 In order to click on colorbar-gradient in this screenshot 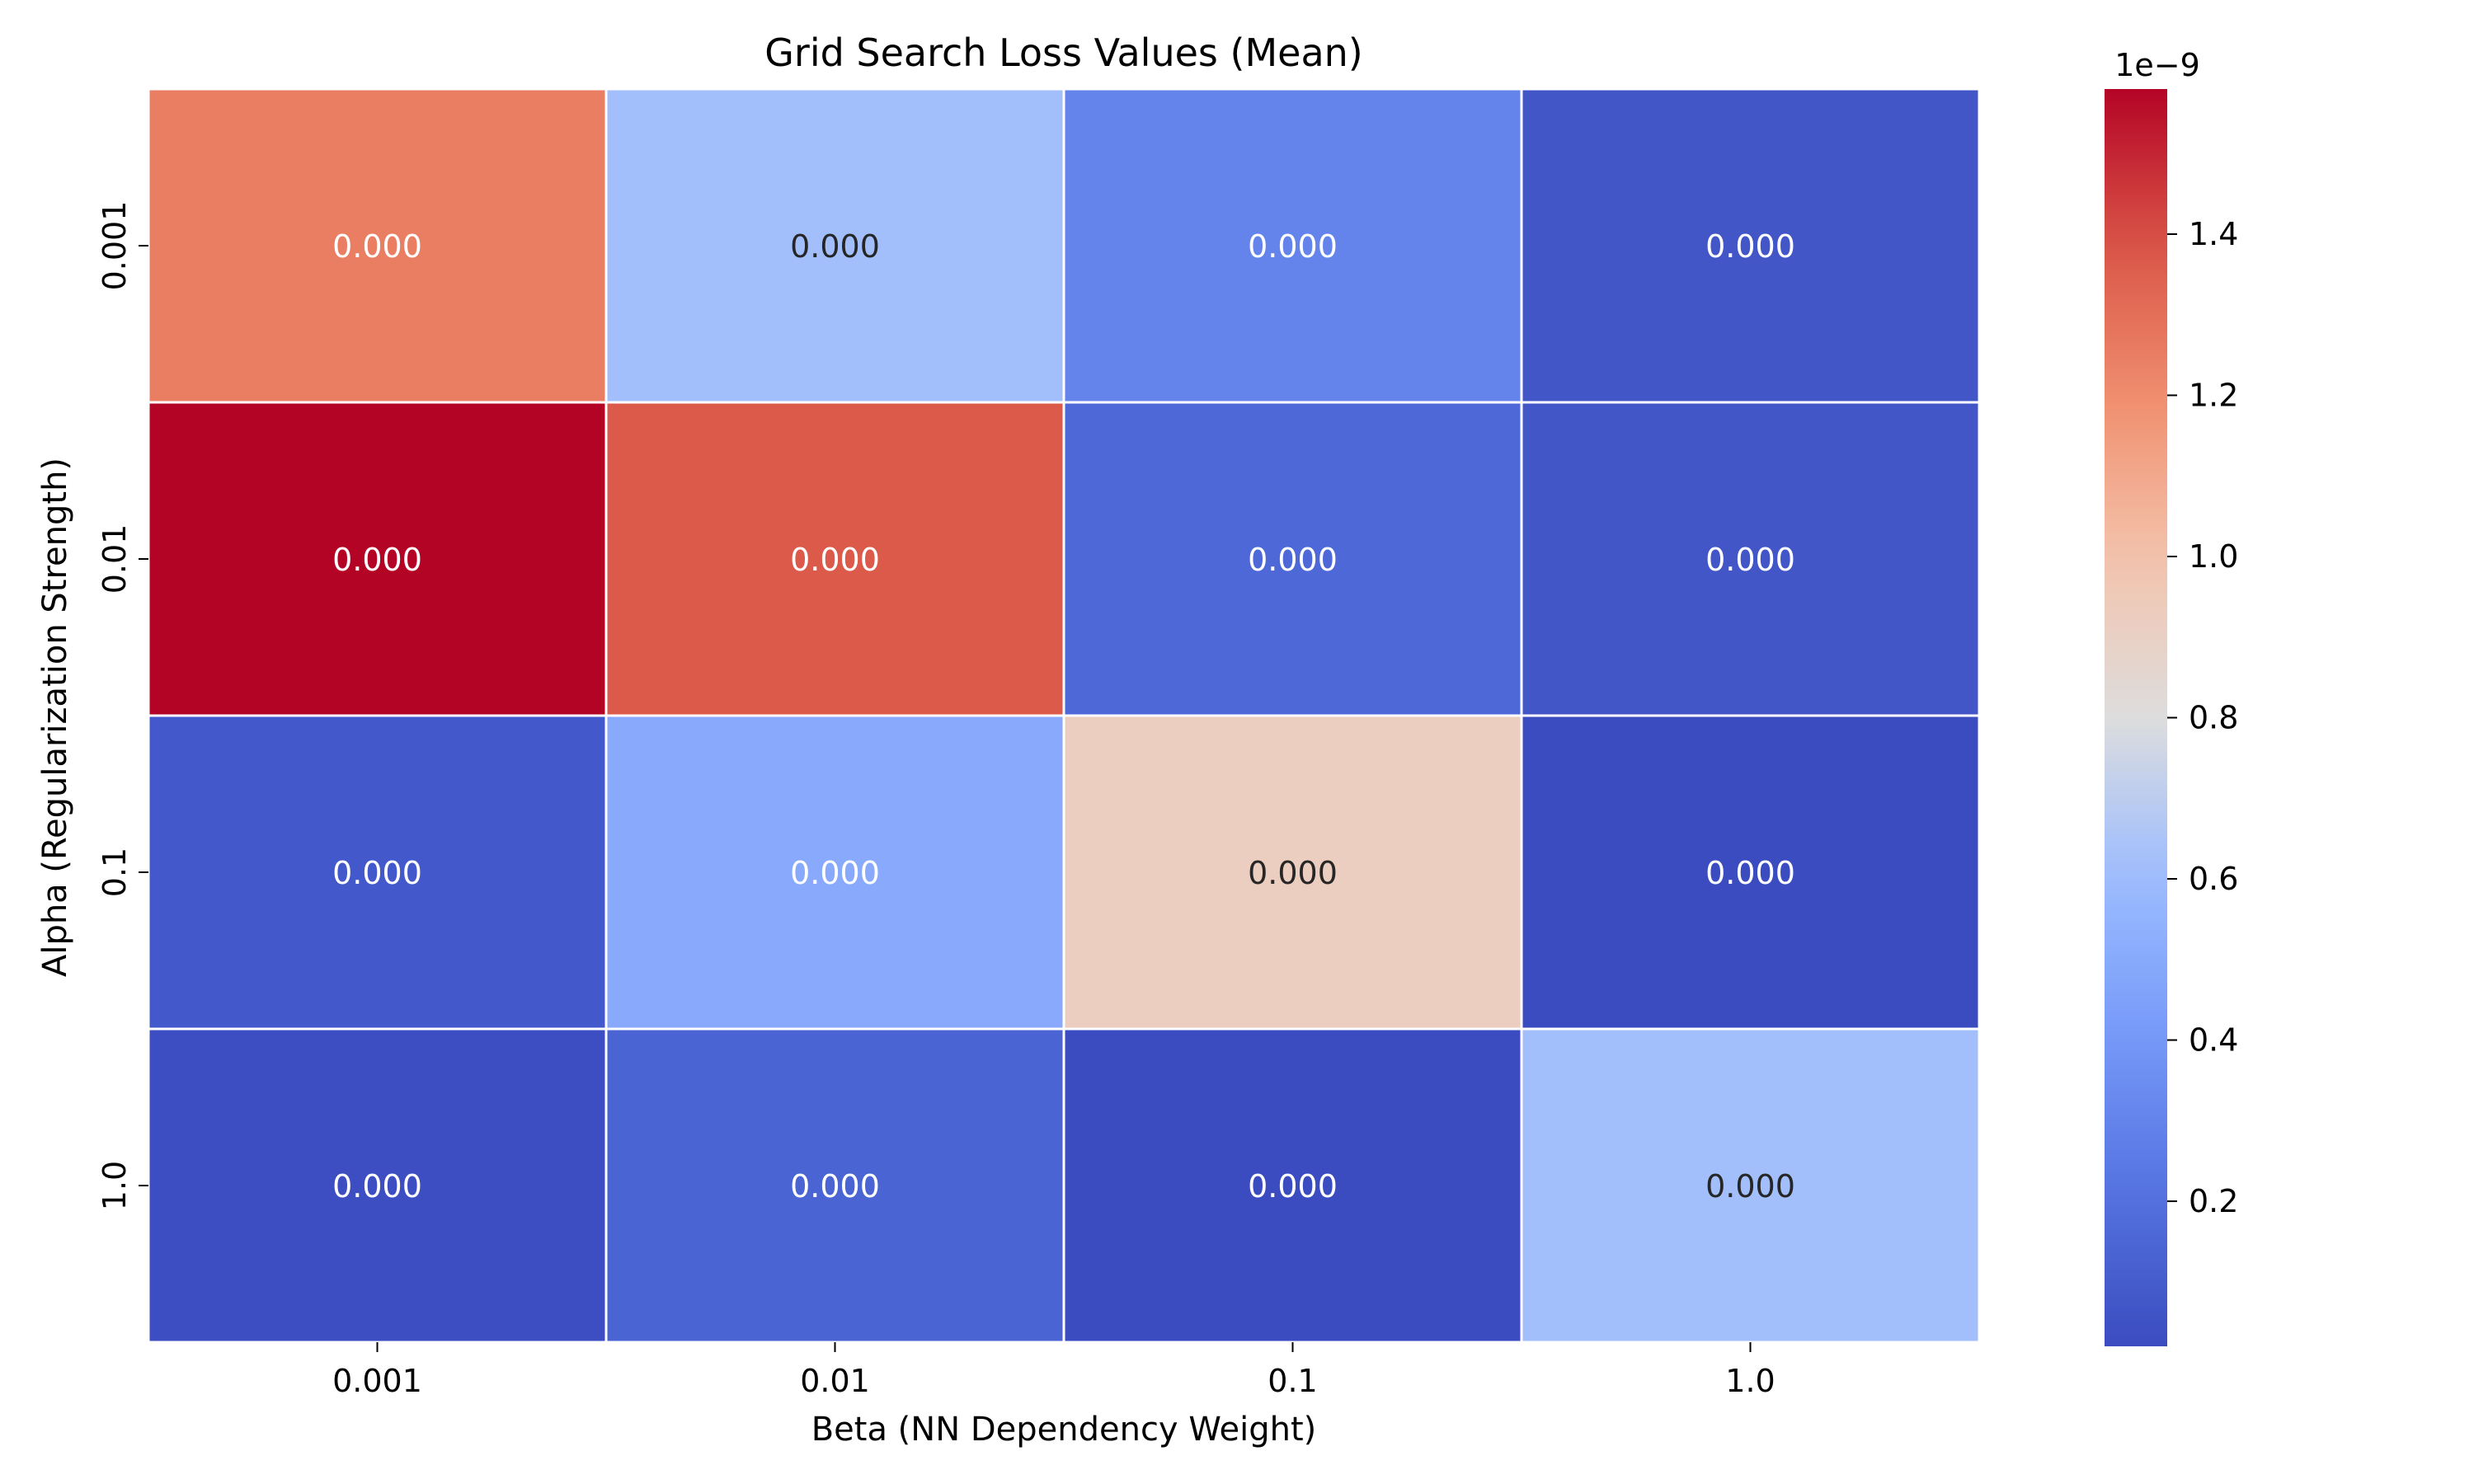, I will do `click(2136, 717)`.